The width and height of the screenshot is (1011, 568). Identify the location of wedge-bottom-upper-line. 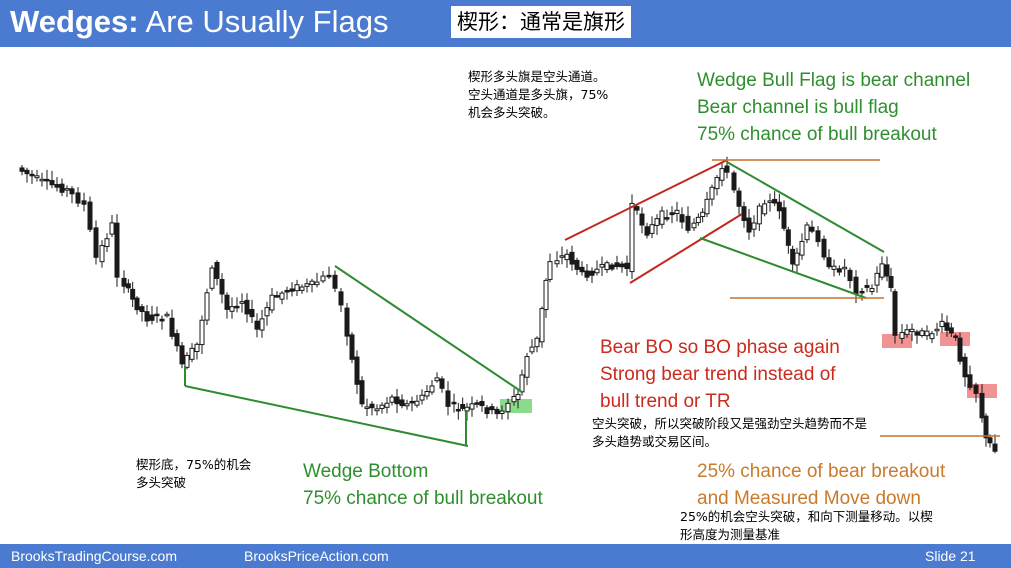
(428, 329).